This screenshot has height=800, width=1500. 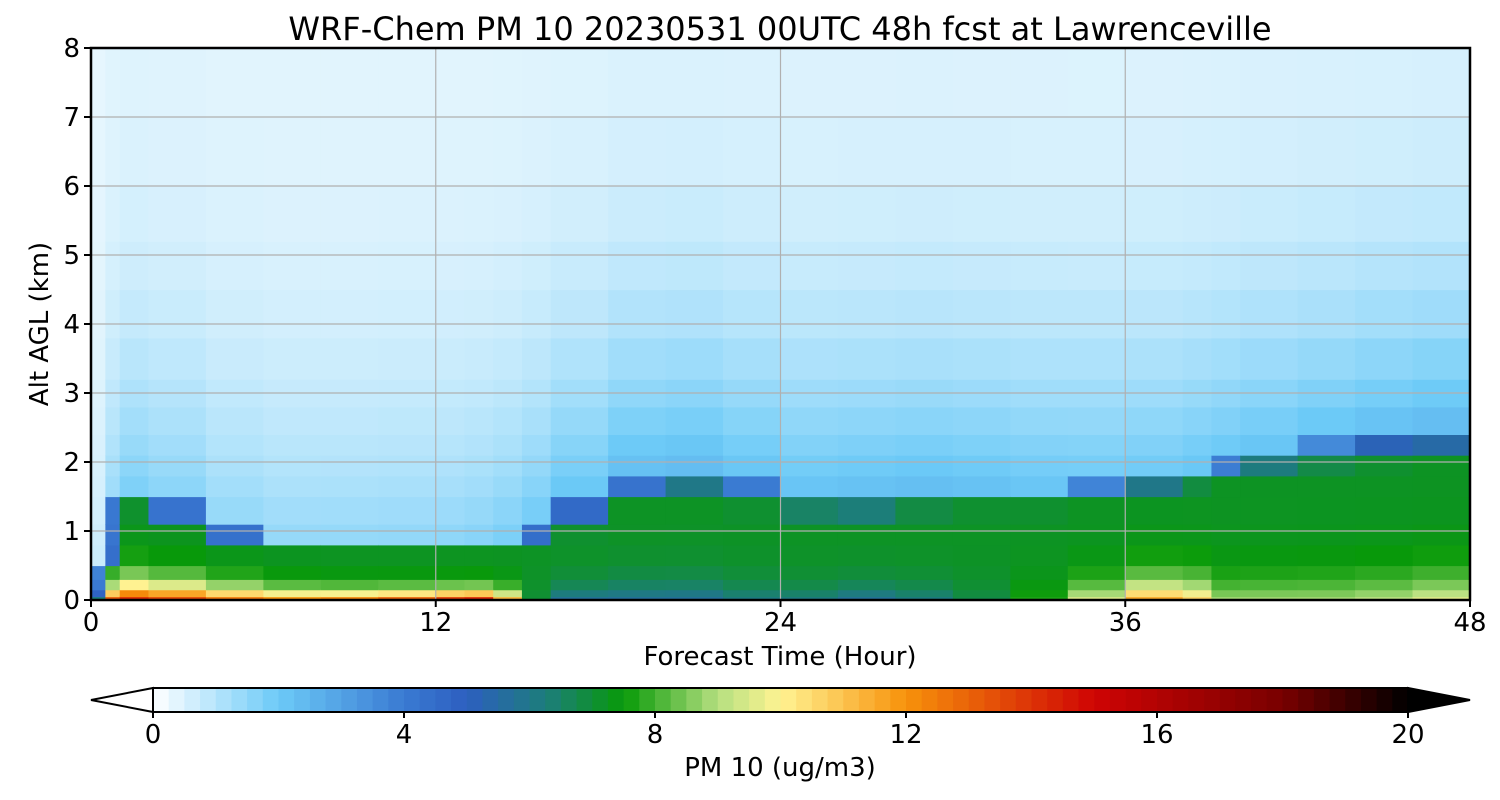 I want to click on colorbar-extend-right-arrow, so click(x=1439, y=700).